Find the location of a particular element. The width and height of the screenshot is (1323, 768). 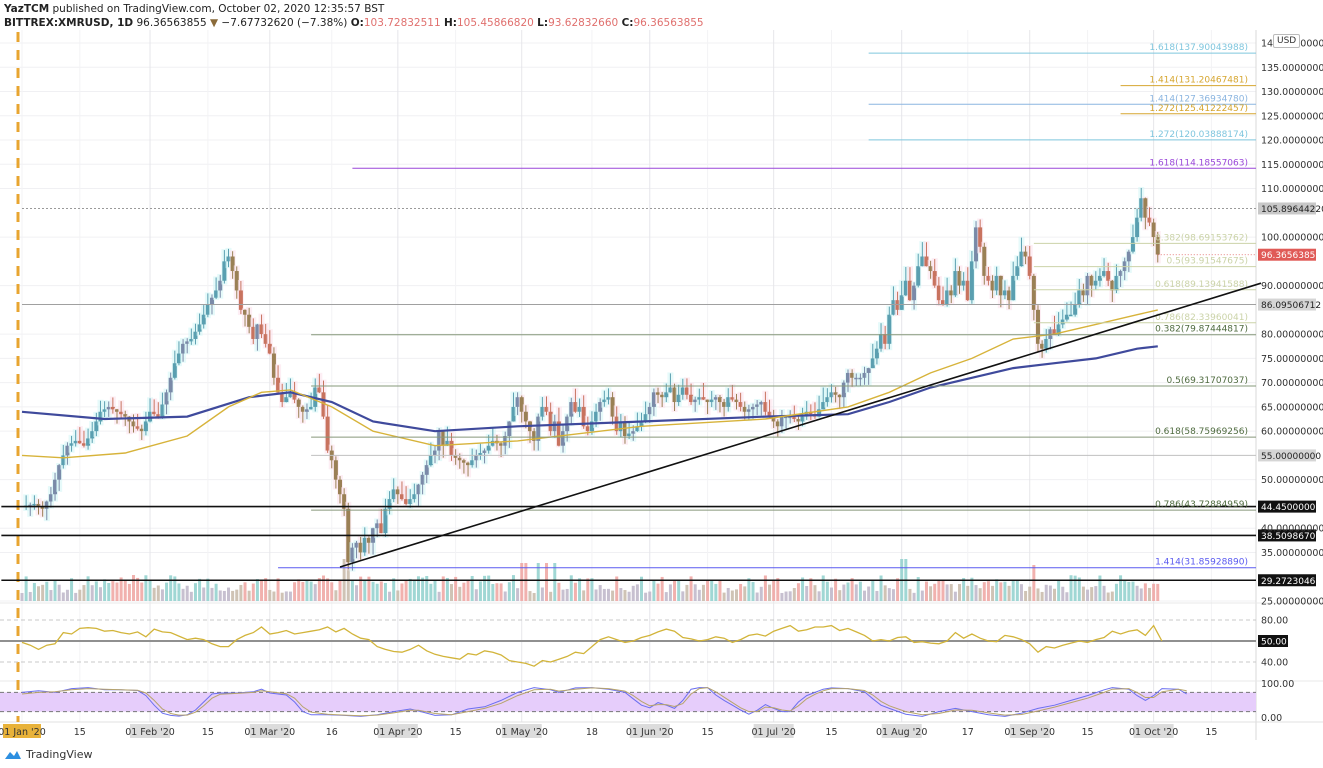

rsi-pane: 80.00 40.00 50.00 is located at coordinates (644, 642).